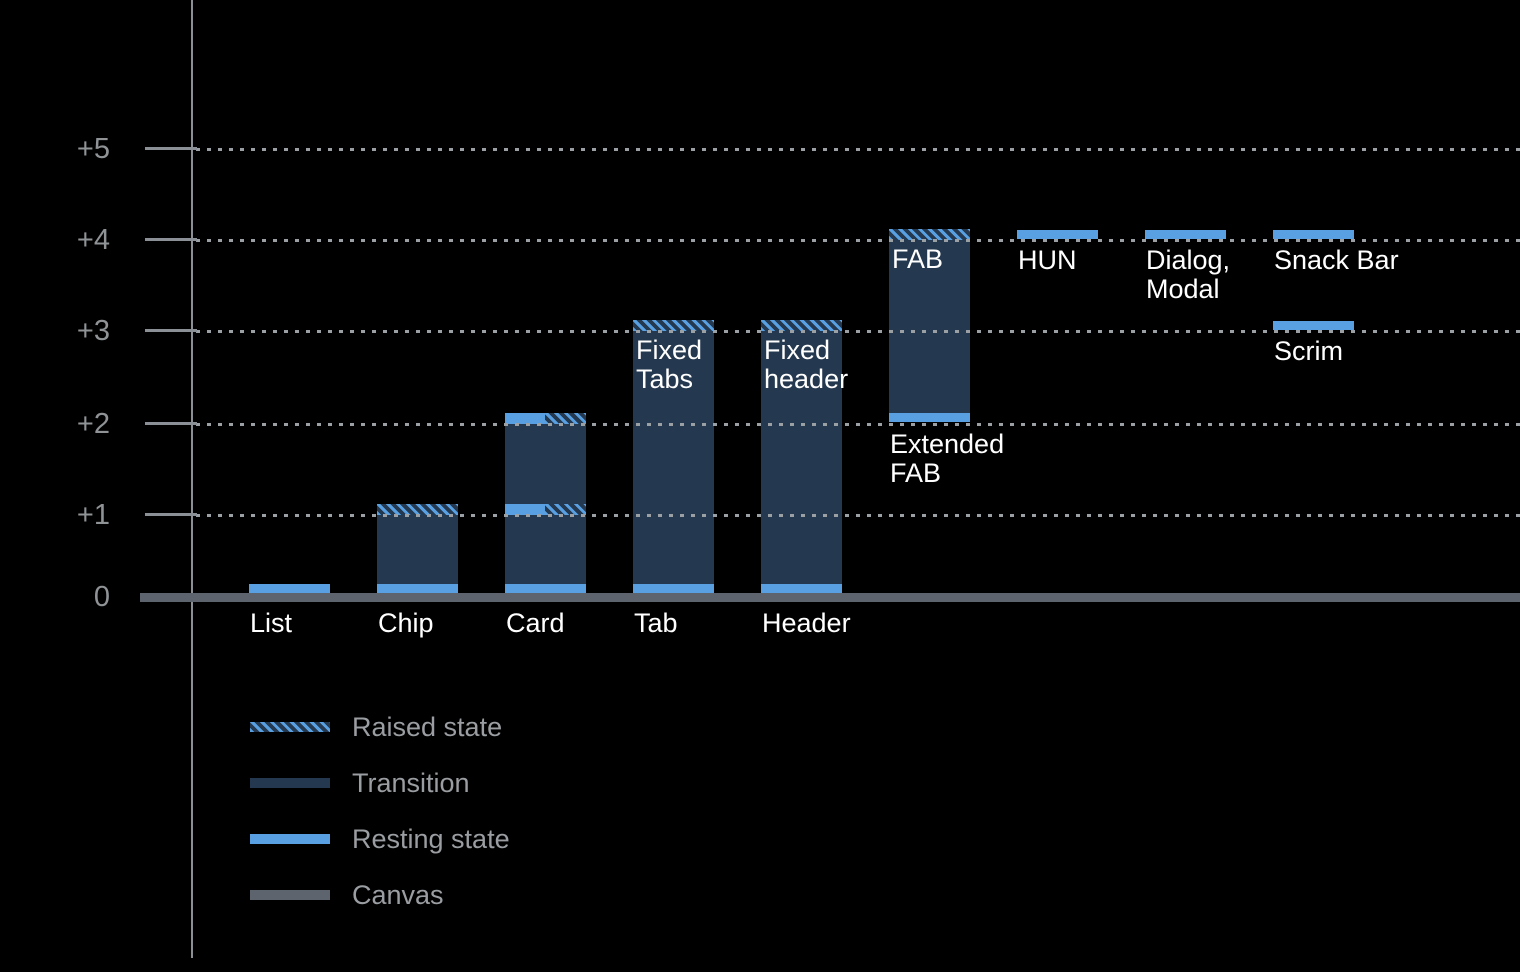 The height and width of the screenshot is (972, 1520). What do you see at coordinates (290, 839) in the screenshot?
I see `legend-swatch-resting` at bounding box center [290, 839].